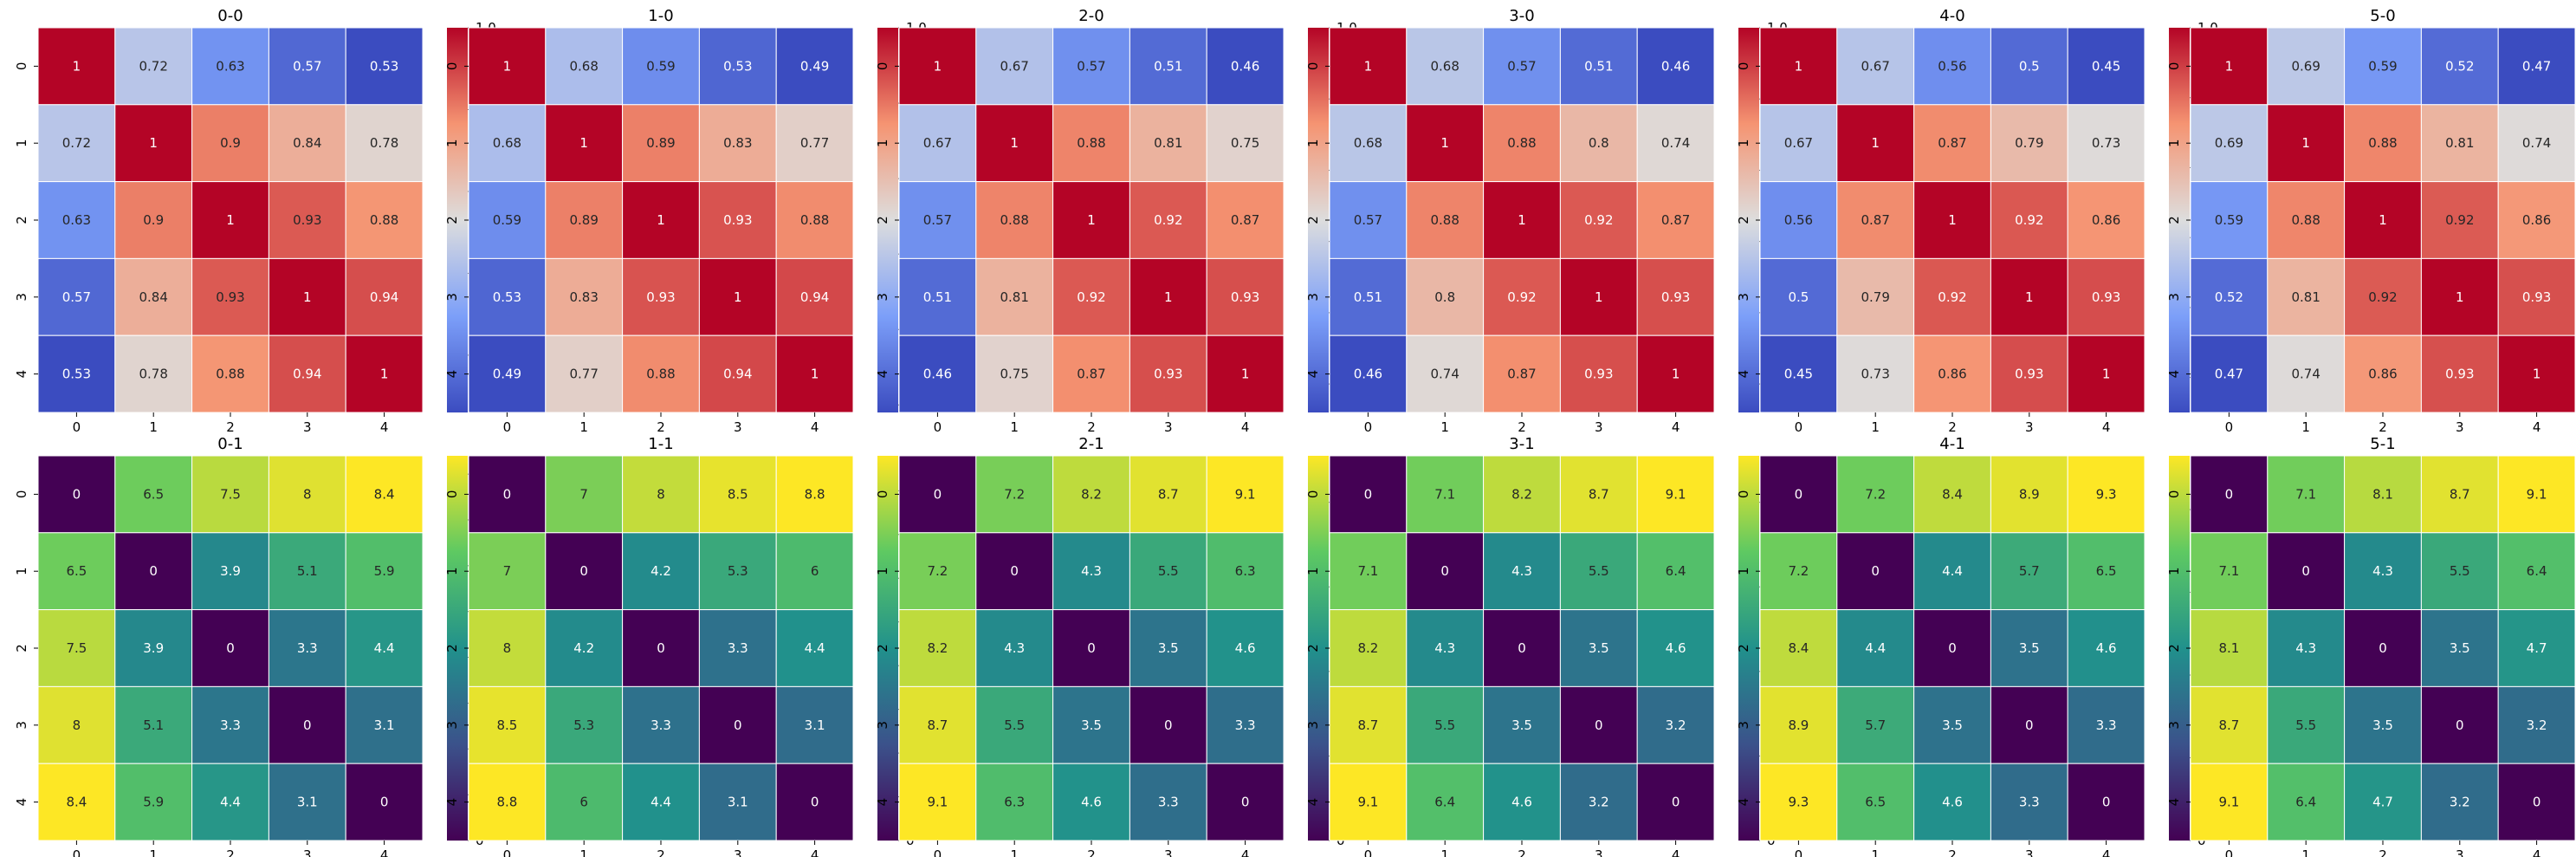  I want to click on hm-5-0-label-4-4: 1, so click(2537, 374).